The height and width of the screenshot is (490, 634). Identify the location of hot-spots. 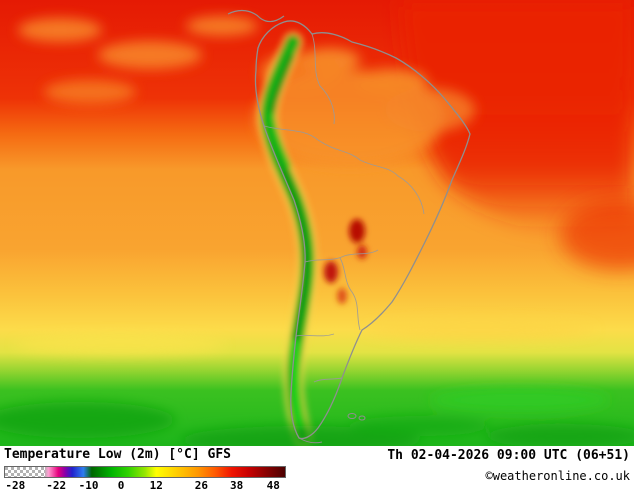
(345, 261).